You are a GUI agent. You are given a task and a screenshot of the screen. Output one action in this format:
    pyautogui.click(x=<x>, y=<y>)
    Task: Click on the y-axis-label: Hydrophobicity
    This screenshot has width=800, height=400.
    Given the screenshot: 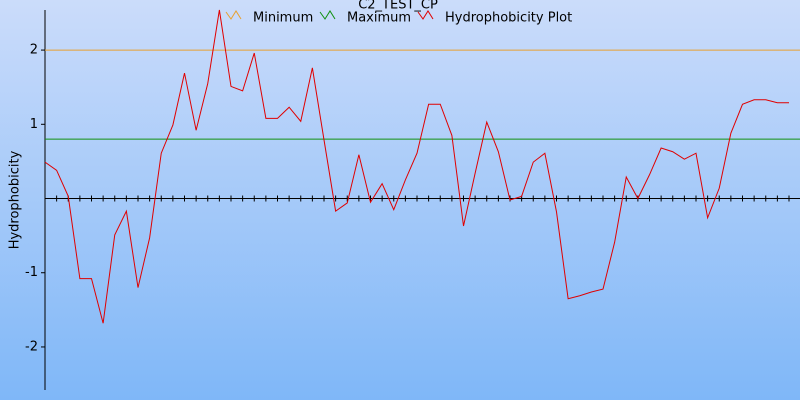 What is the action you would take?
    pyautogui.click(x=15, y=199)
    